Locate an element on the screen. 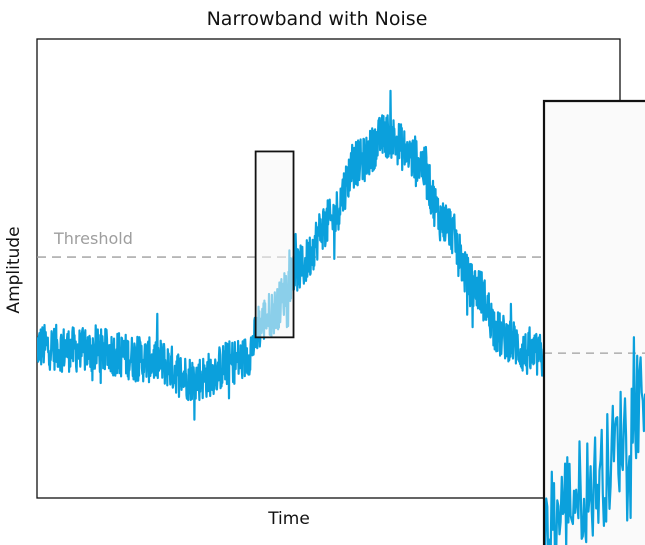 This screenshot has width=645, height=545. zoom-inset-frame is located at coordinates (593, 322).